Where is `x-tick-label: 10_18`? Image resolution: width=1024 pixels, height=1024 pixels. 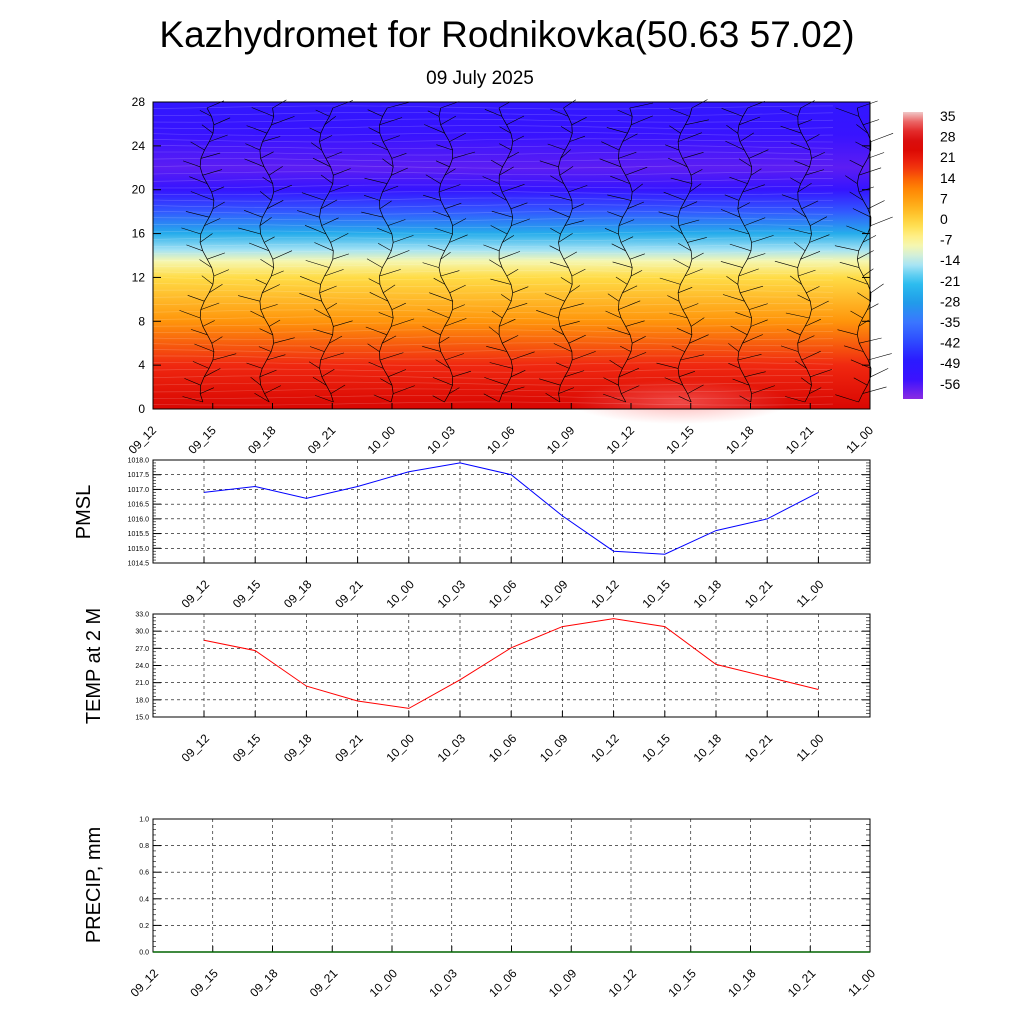 x-tick-label: 10_18 is located at coordinates (740, 440).